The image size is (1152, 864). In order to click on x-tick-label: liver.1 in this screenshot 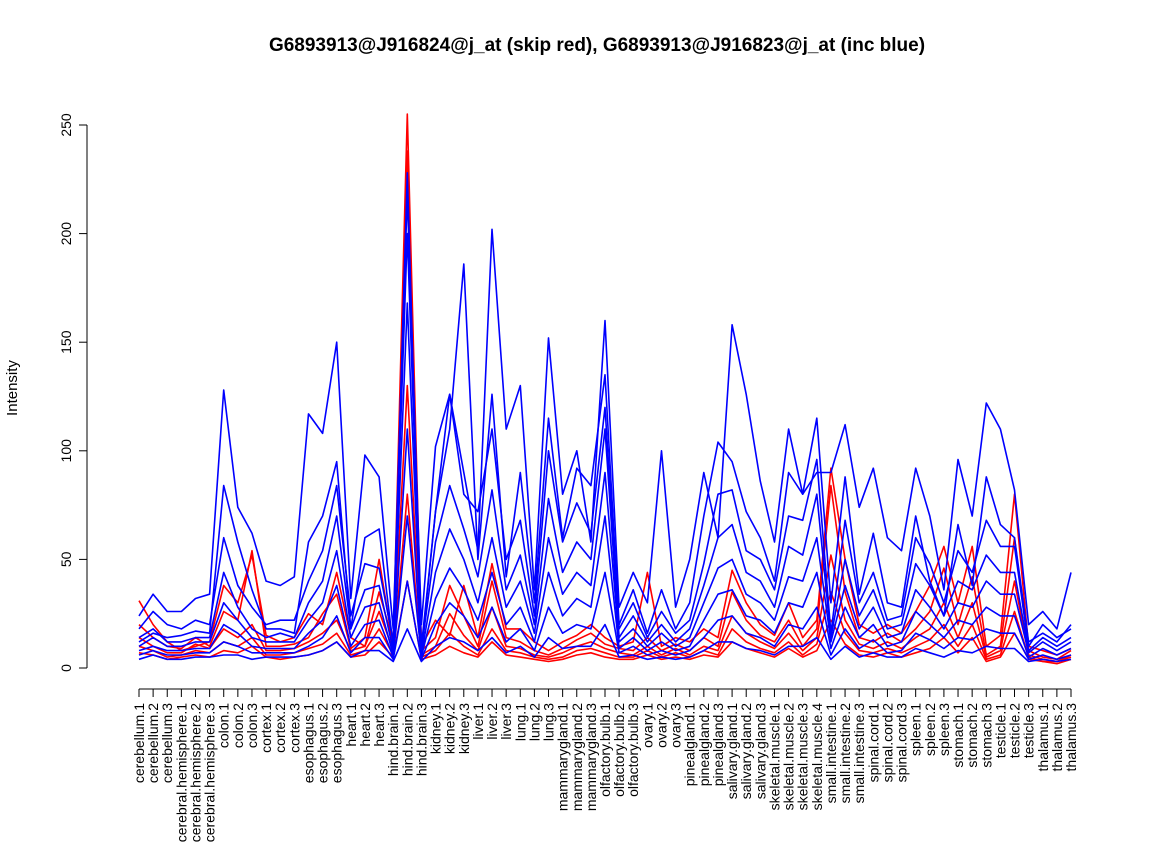, I will do `click(478, 721)`.